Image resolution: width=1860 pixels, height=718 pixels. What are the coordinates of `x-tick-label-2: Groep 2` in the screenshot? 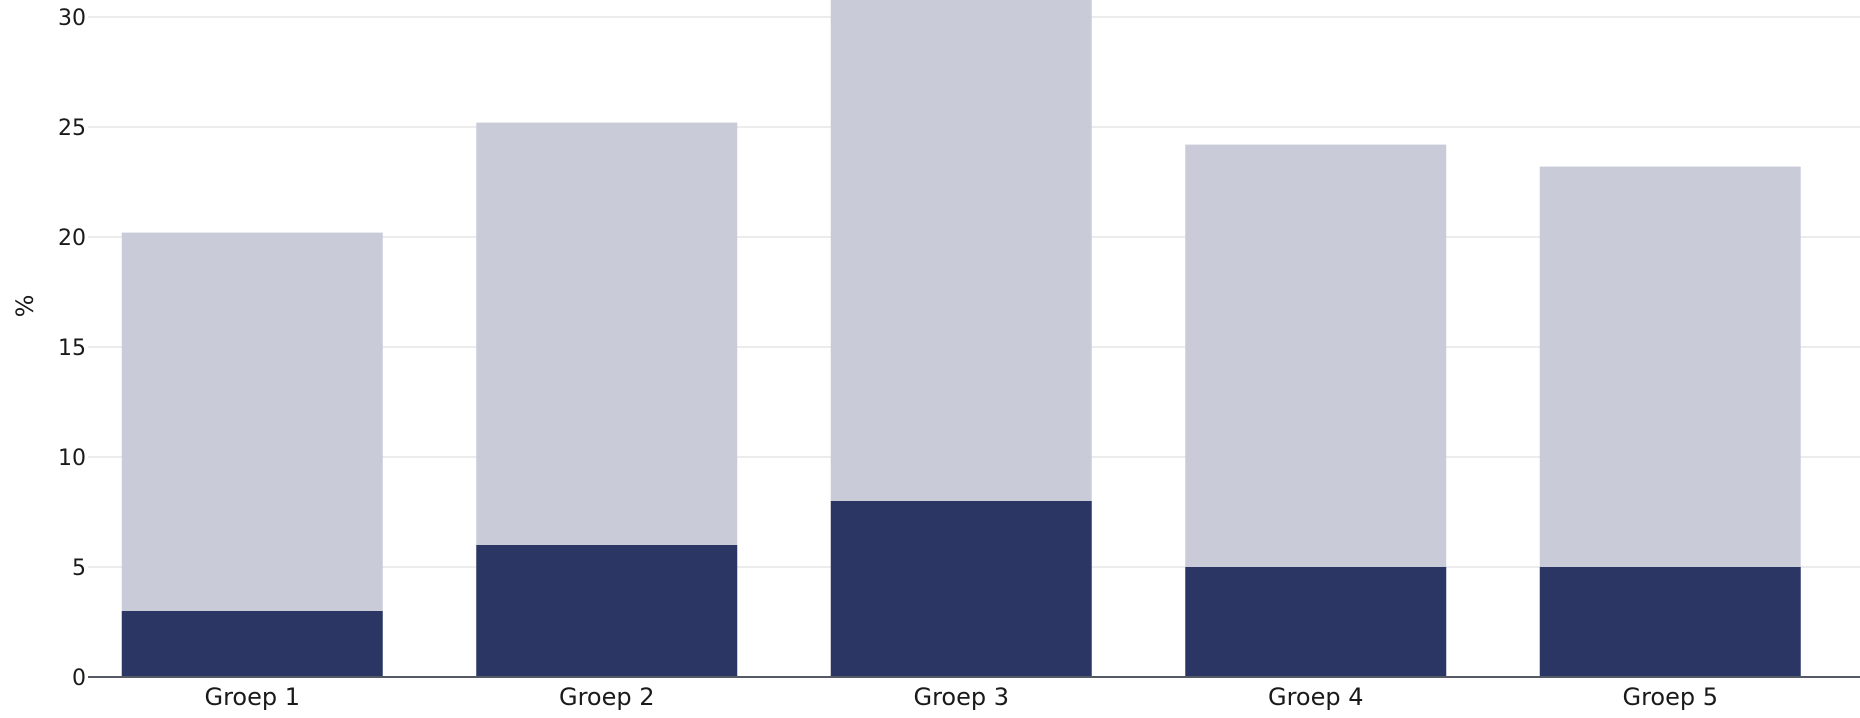 It's located at (607, 697).